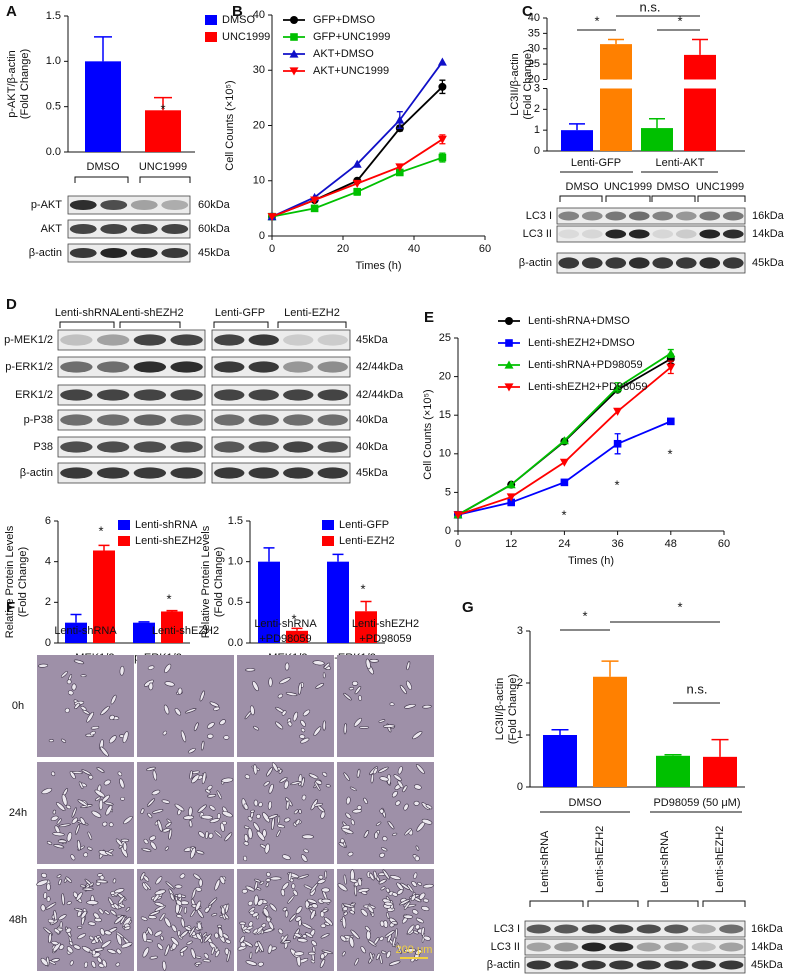 The height and width of the screenshot is (976, 800). What do you see at coordinates (515, 84) in the screenshot?
I see `y-axis-title: LC3II/β-actin` at bounding box center [515, 84].